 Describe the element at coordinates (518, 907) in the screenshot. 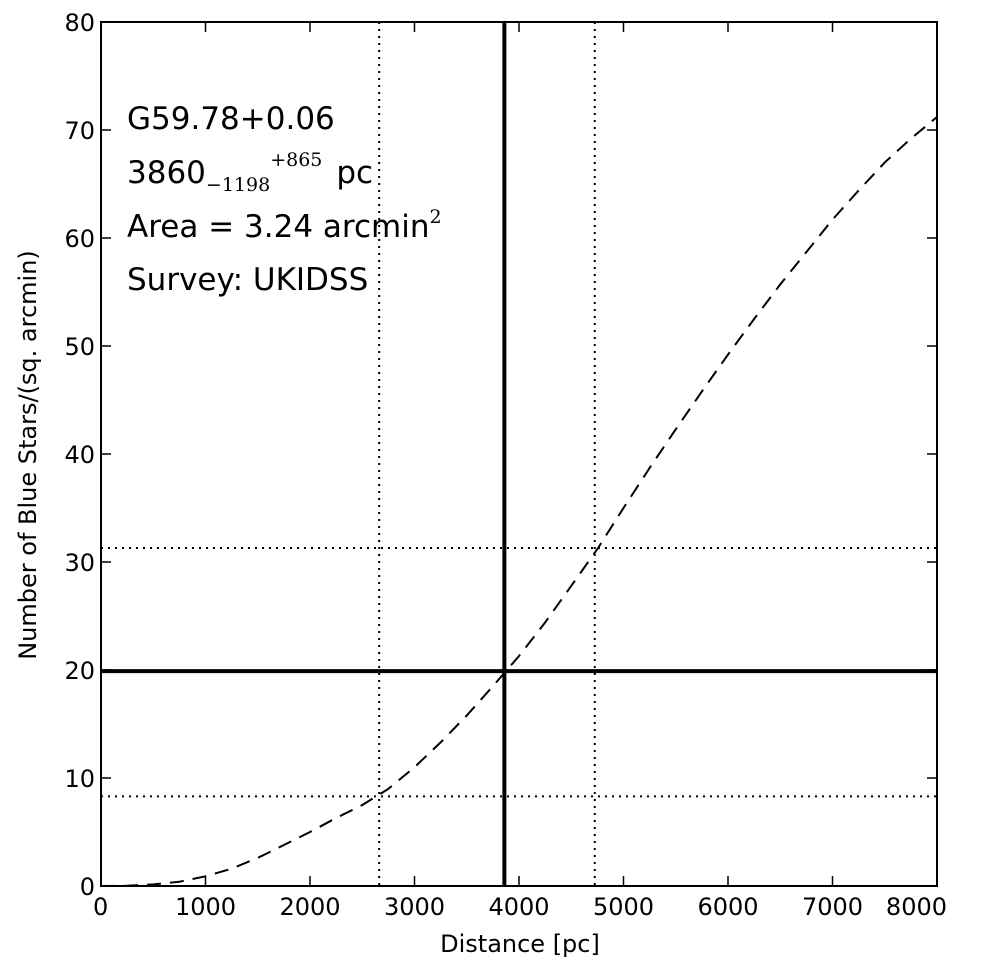

I see `x-tick-label-4: 4000` at that location.